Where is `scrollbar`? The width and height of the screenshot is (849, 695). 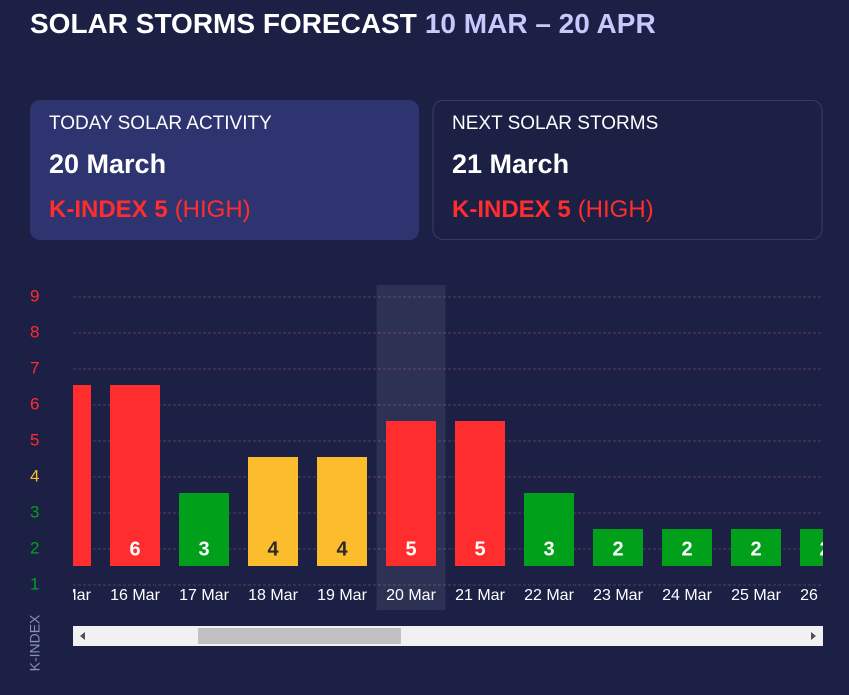 scrollbar is located at coordinates (448, 636).